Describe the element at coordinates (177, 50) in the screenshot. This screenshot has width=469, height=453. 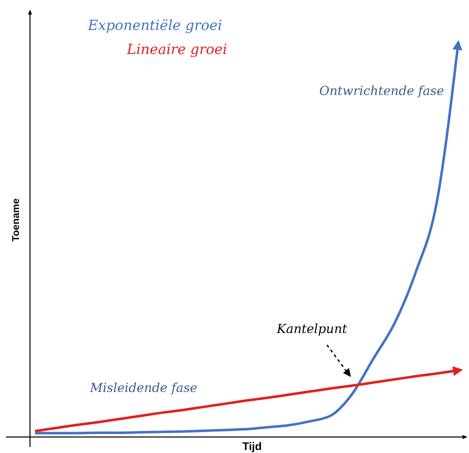
I see `text: Lineaire groei` at that location.